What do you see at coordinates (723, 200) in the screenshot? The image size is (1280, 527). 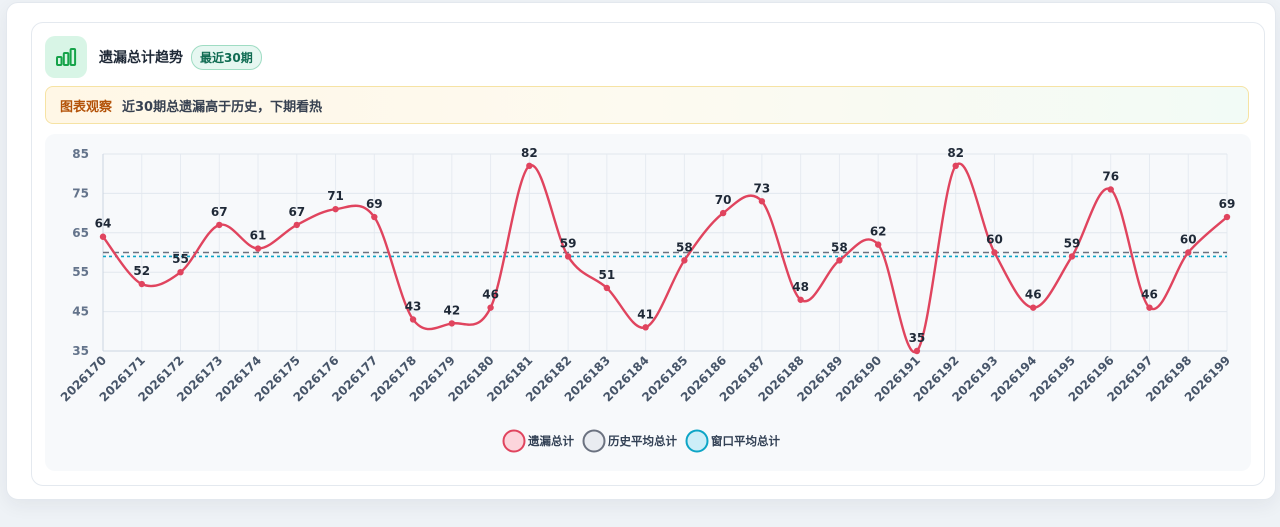 I see `data-label: 70` at bounding box center [723, 200].